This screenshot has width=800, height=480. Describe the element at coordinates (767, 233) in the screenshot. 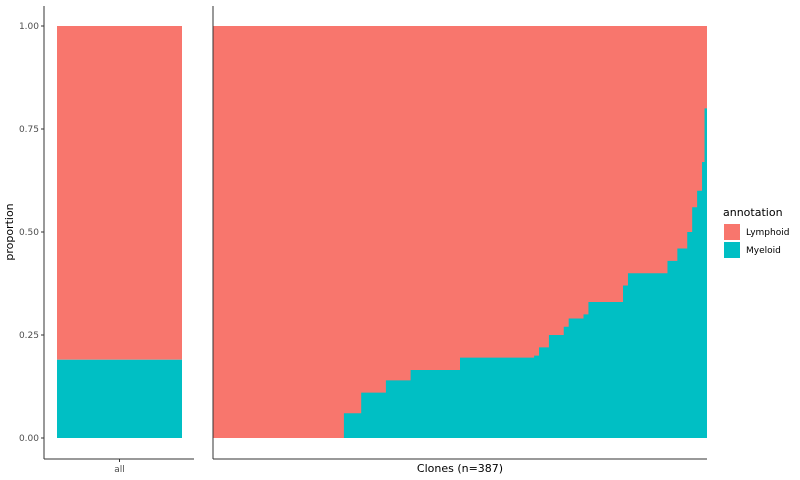

I see `legend-label-lymphoid: Lymphoid` at that location.